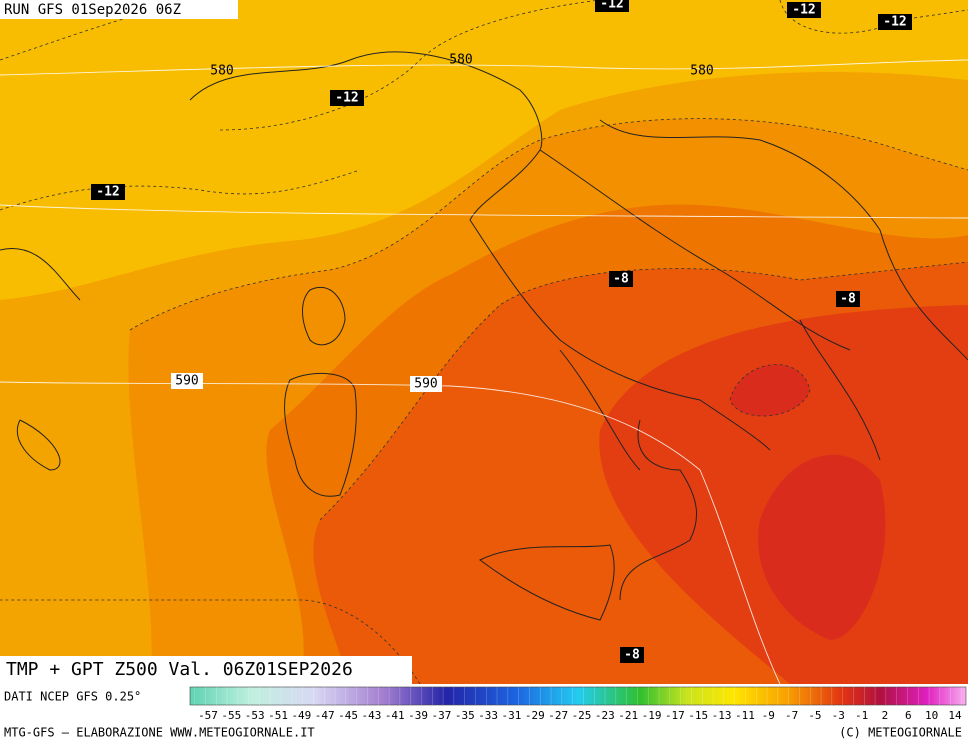 Image resolution: width=968 pixels, height=745 pixels. Describe the element at coordinates (722, 715) in the screenshot. I see `colorbar-label: -13` at that location.